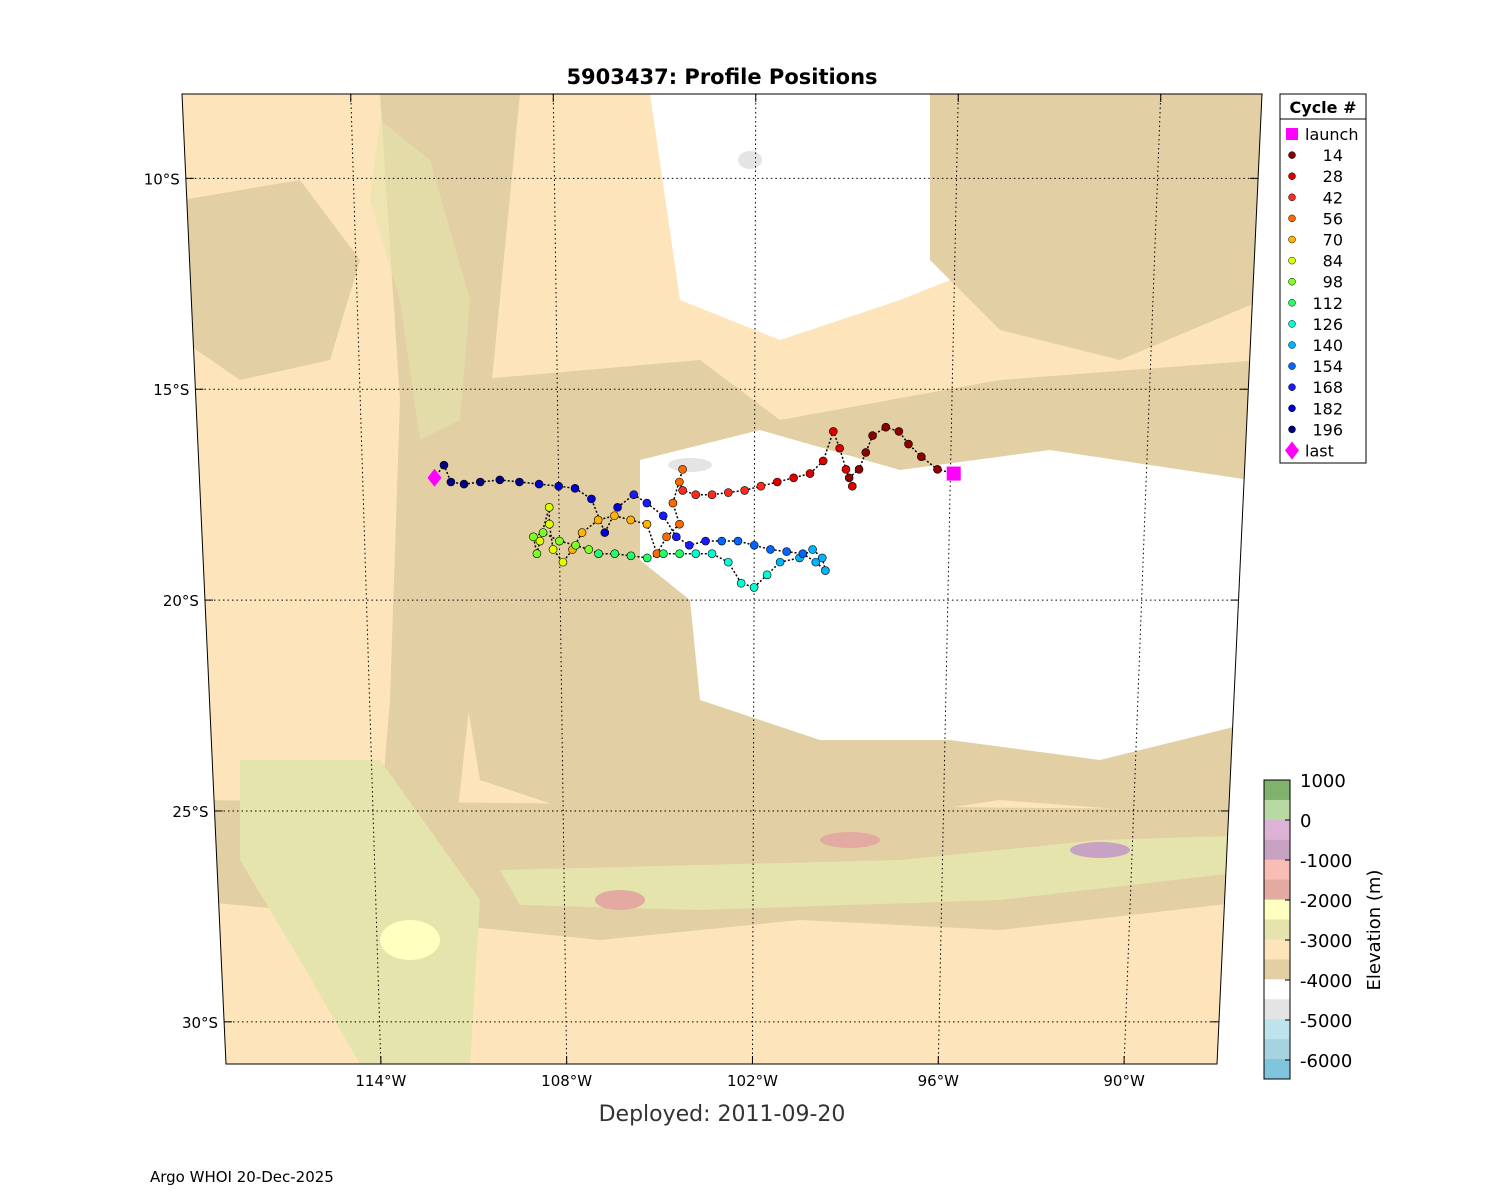 This screenshot has height=1200, width=1500. Describe the element at coordinates (1326, 1061) in the screenshot. I see `colorbar-tick-label: -6000` at that location.